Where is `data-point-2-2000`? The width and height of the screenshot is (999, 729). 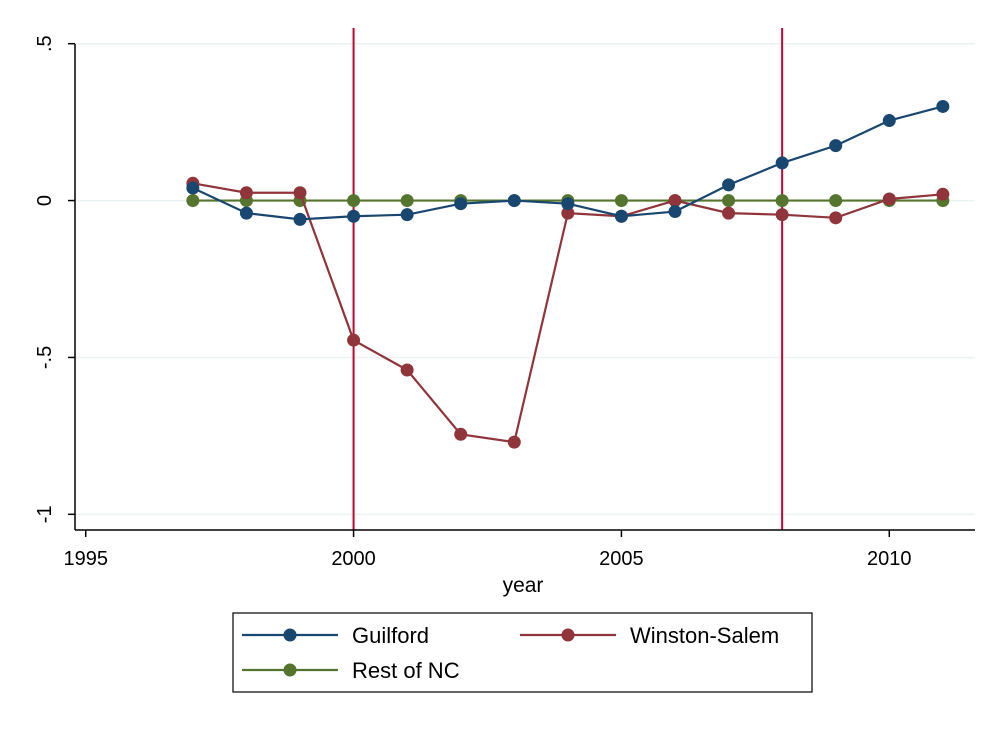 data-point-2-2000 is located at coordinates (354, 201).